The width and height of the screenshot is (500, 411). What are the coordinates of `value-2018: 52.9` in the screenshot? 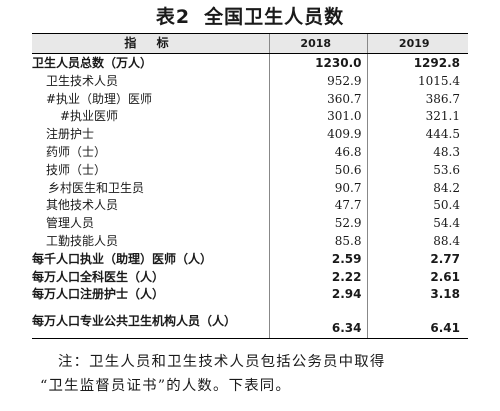 It's located at (318, 224).